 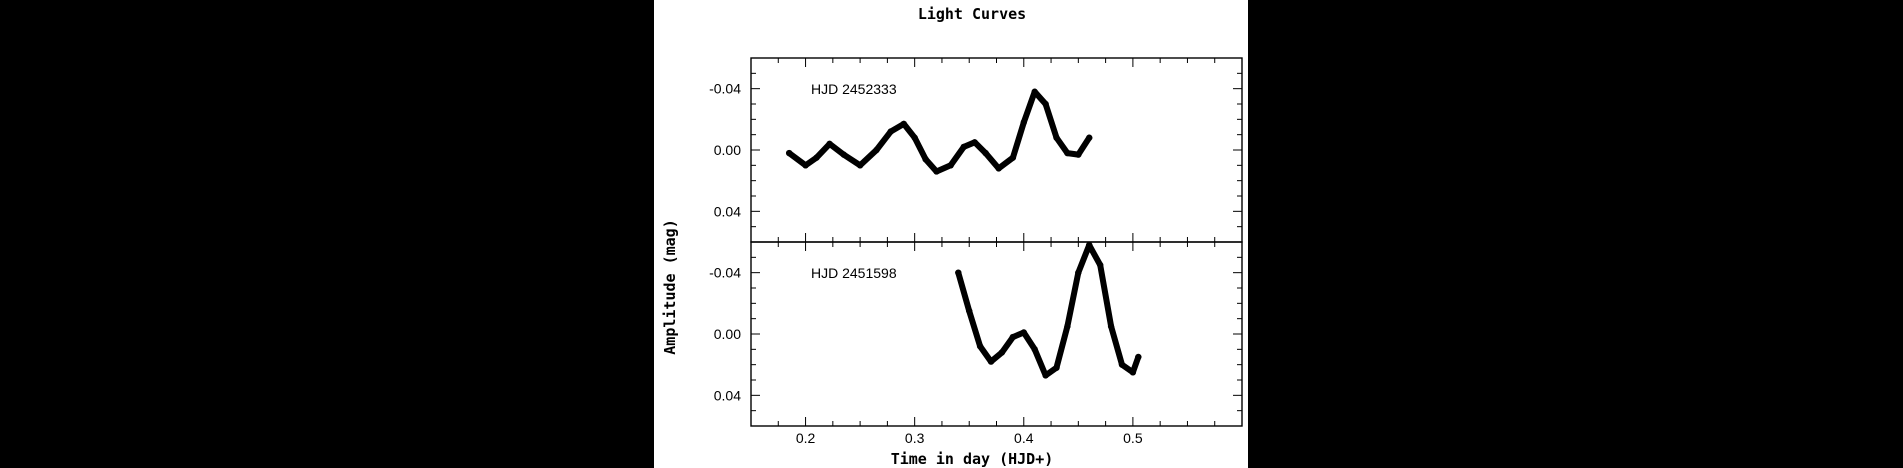 What do you see at coordinates (854, 273) in the screenshot?
I see `panel-annotation: HJD 2451598` at bounding box center [854, 273].